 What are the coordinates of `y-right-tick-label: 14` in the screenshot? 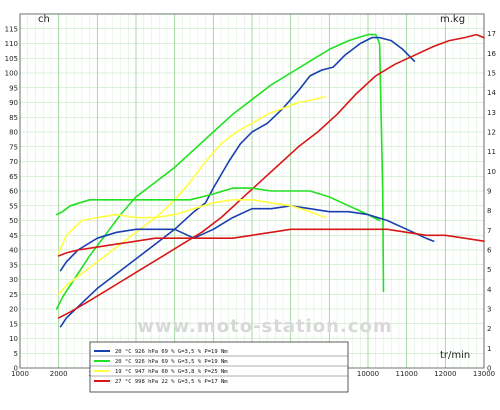 It's located at (491, 93).